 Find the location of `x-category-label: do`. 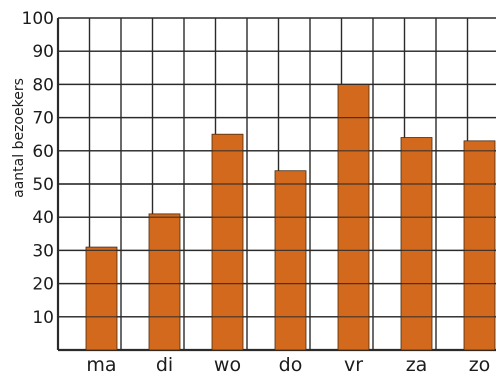

x-category-label: do is located at coordinates (291, 365).